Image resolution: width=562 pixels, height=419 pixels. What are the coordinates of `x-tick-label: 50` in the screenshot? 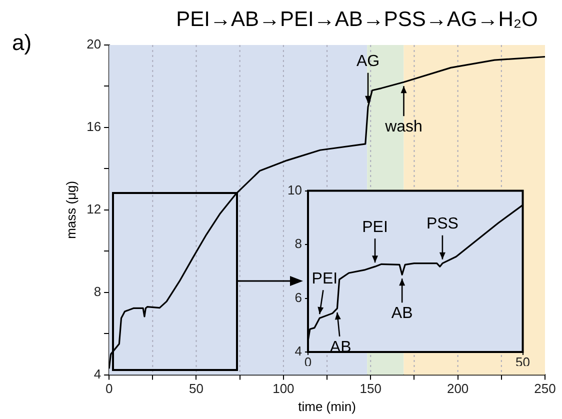 It's located at (196, 388).